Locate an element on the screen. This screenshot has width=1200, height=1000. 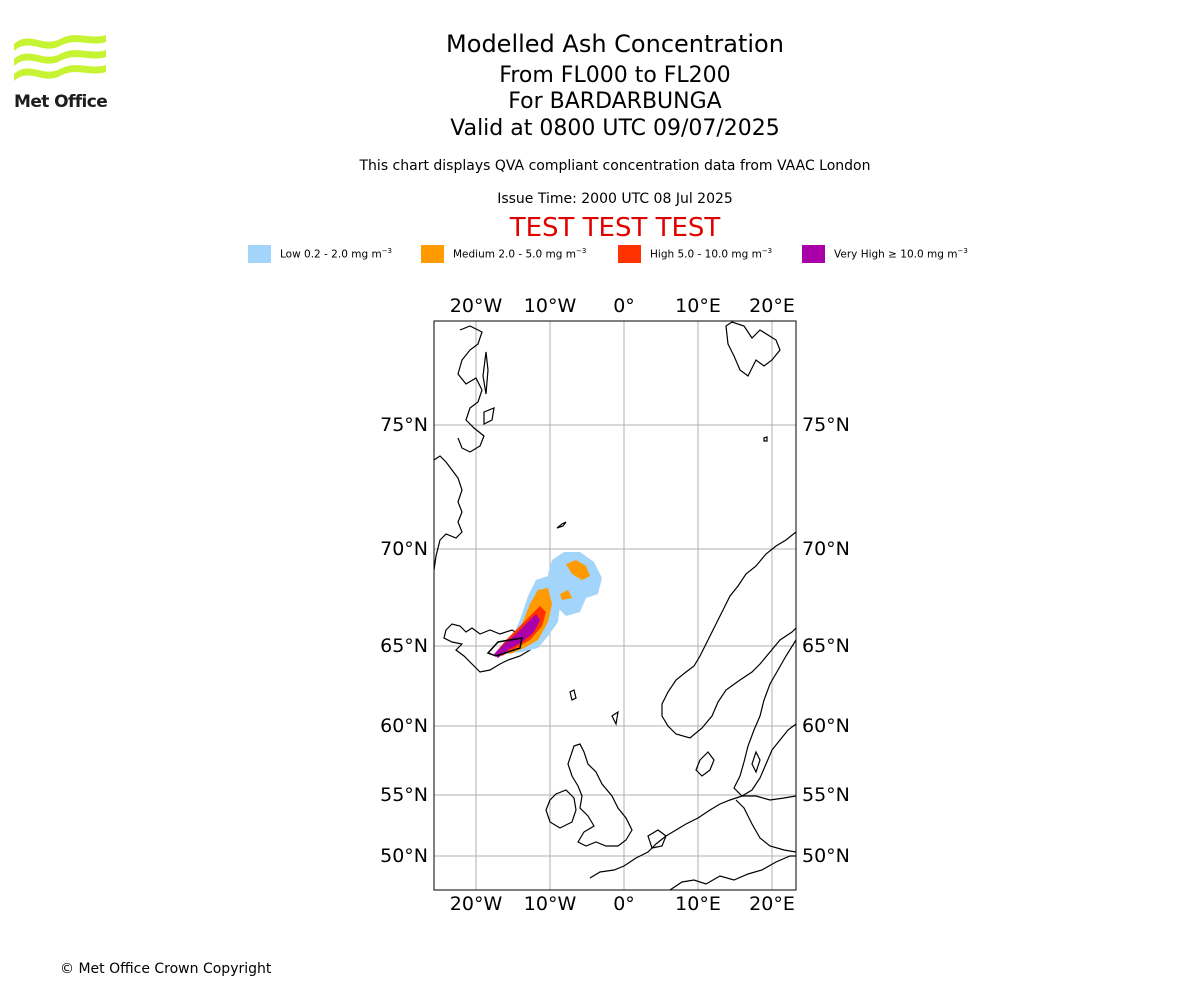
logo-text: Met Office is located at coordinates (61, 102).